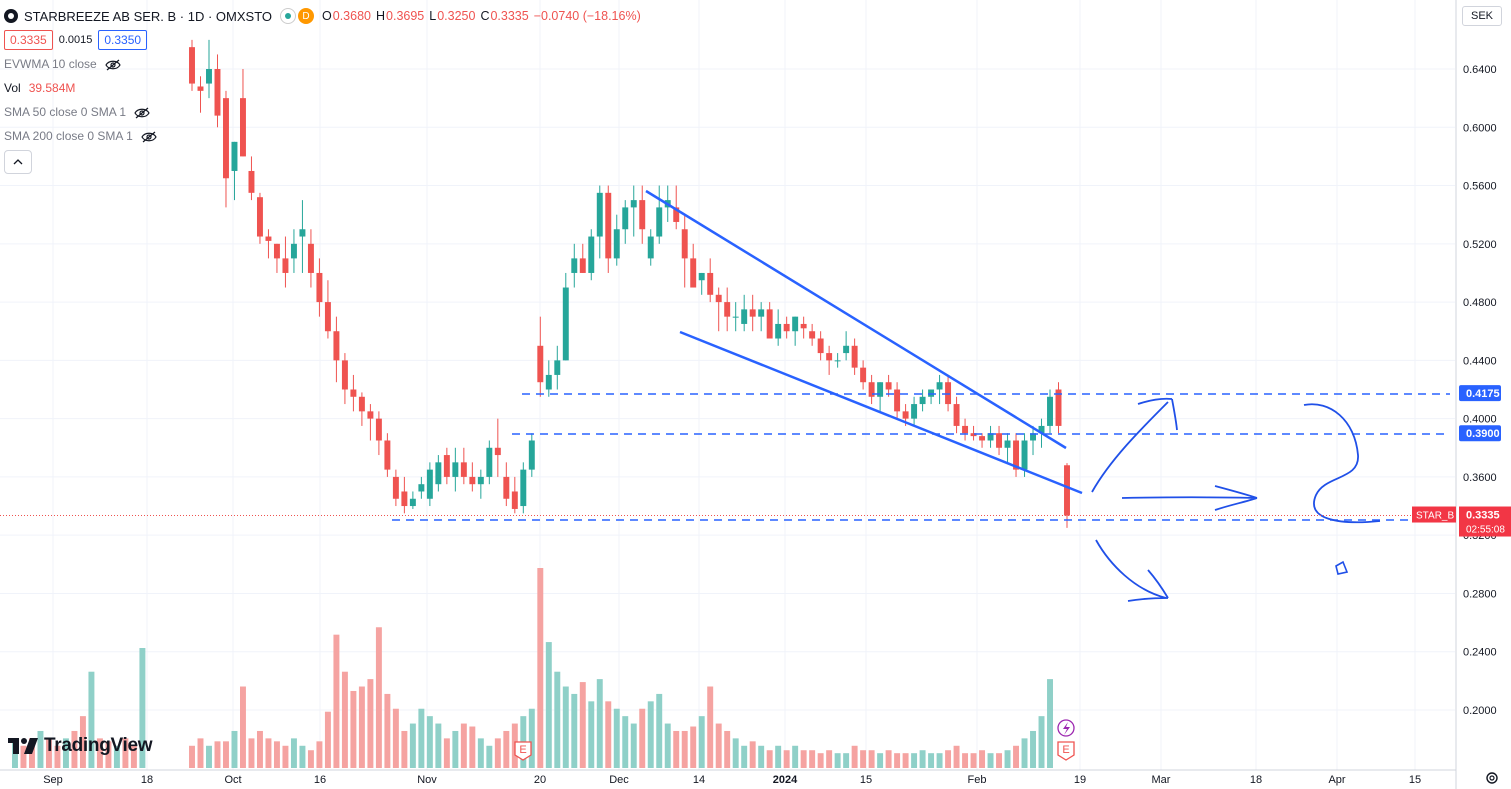  What do you see at coordinates (1492, 778) in the screenshot?
I see `settings-gear-icon` at bounding box center [1492, 778].